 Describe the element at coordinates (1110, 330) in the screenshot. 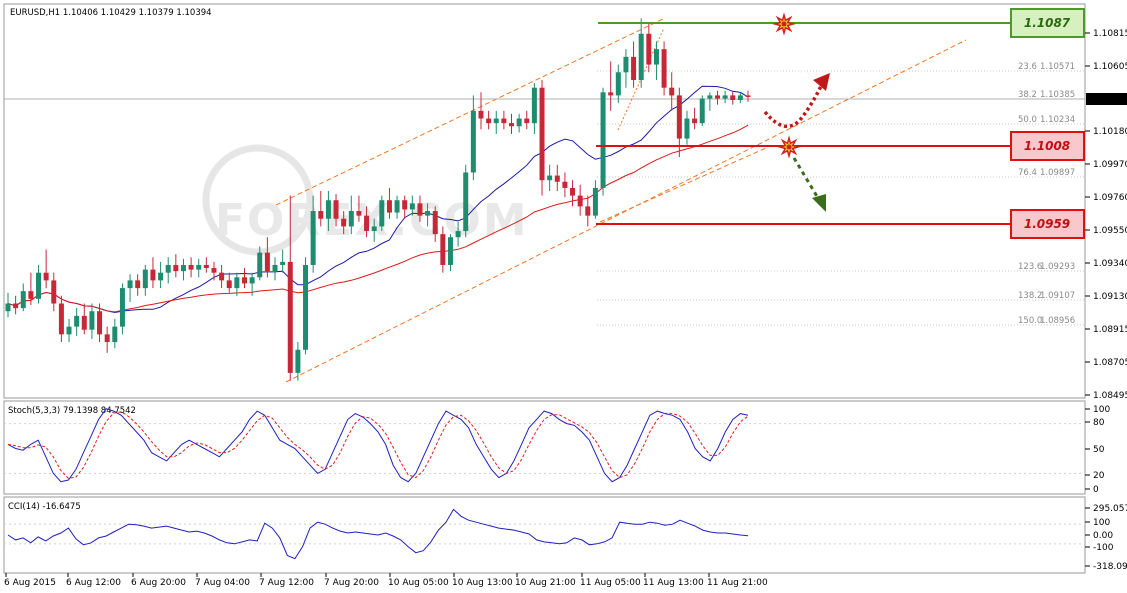

I see `price-tick-label: 1.08915` at that location.